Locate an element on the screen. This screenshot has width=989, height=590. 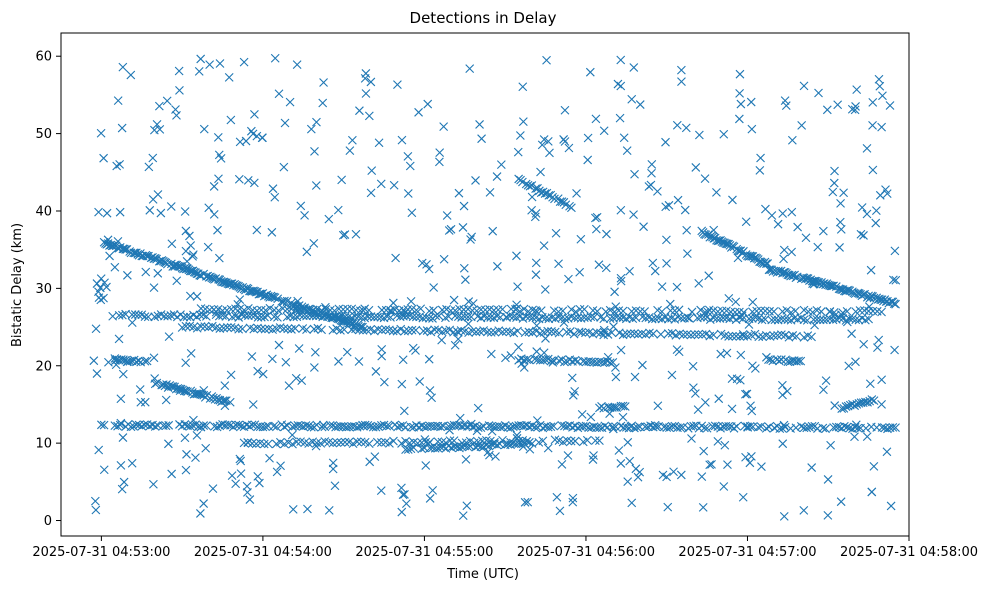
y-tick-label: 50 is located at coordinates (43, 134).